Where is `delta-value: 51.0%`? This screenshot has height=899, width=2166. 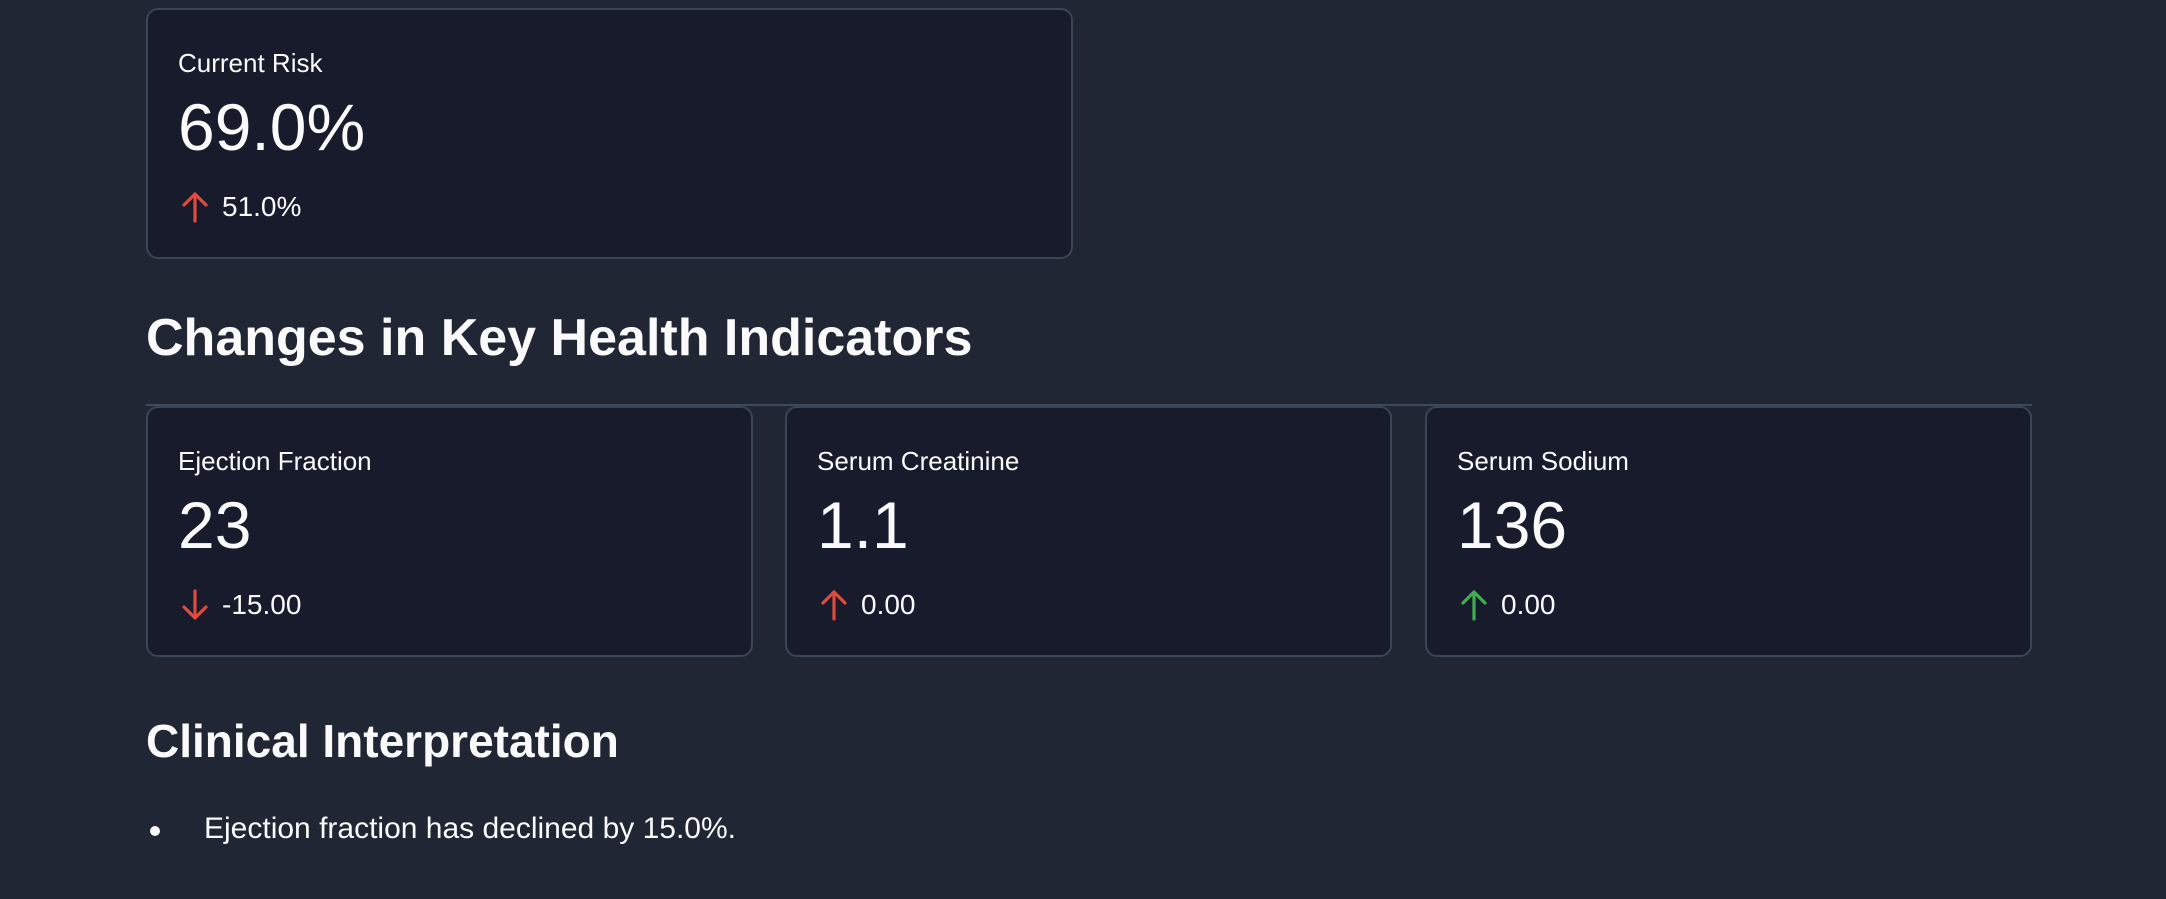 delta-value: 51.0% is located at coordinates (262, 206).